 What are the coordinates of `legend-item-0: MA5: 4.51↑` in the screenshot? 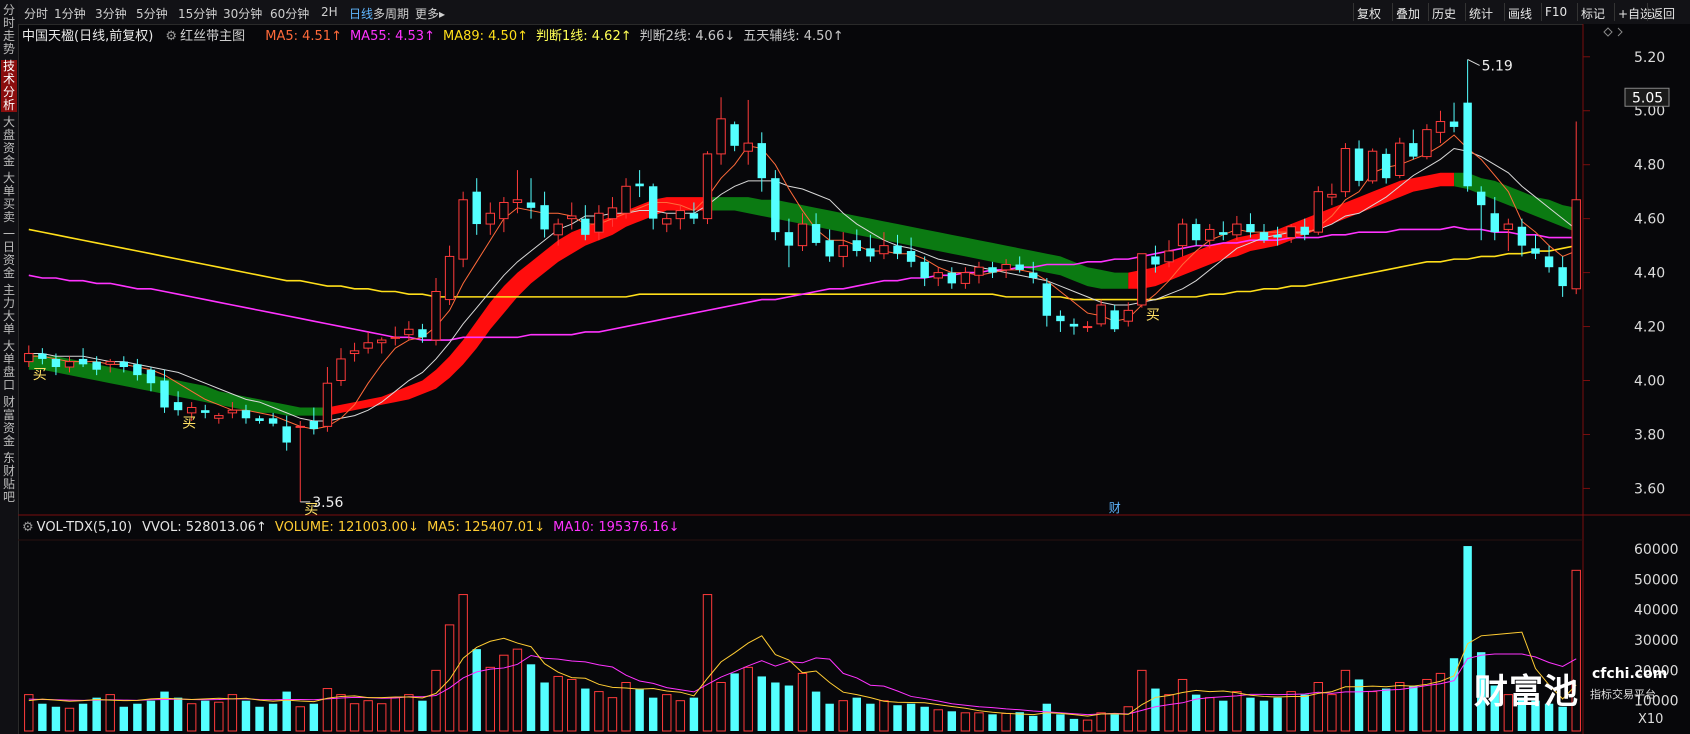 It's located at (303, 36).